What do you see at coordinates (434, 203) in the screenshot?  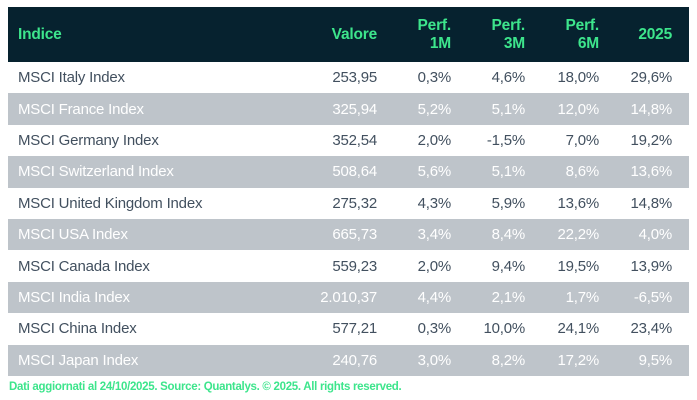 I see `perf-1m-cell: 4,3%` at bounding box center [434, 203].